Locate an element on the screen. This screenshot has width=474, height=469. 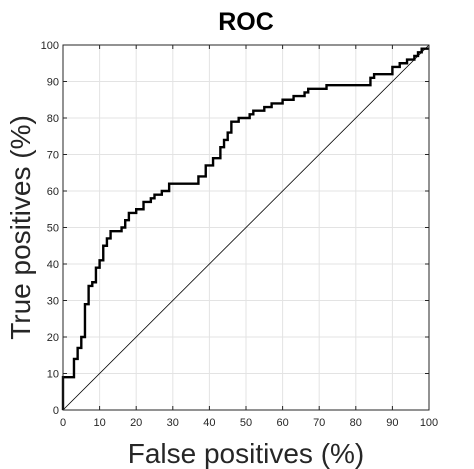
y-tick-label: 40 is located at coordinates (53, 265).